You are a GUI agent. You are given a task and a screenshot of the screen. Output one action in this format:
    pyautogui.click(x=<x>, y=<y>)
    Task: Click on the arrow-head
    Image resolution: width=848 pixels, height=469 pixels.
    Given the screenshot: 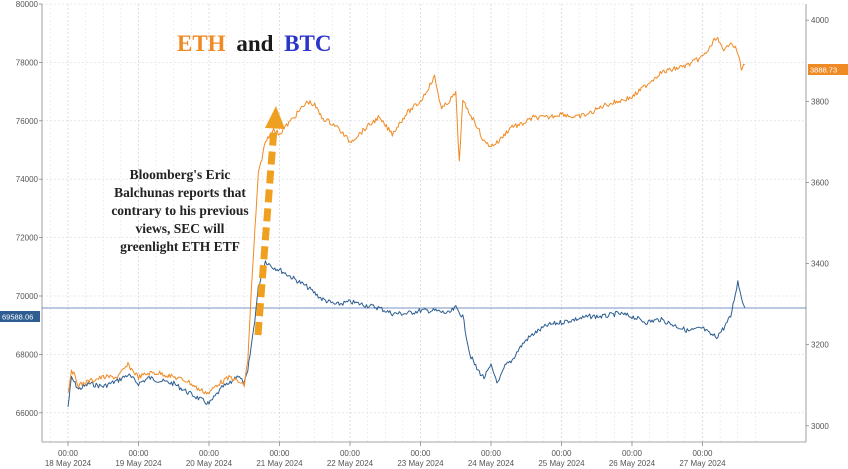 What is the action you would take?
    pyautogui.click(x=275, y=117)
    